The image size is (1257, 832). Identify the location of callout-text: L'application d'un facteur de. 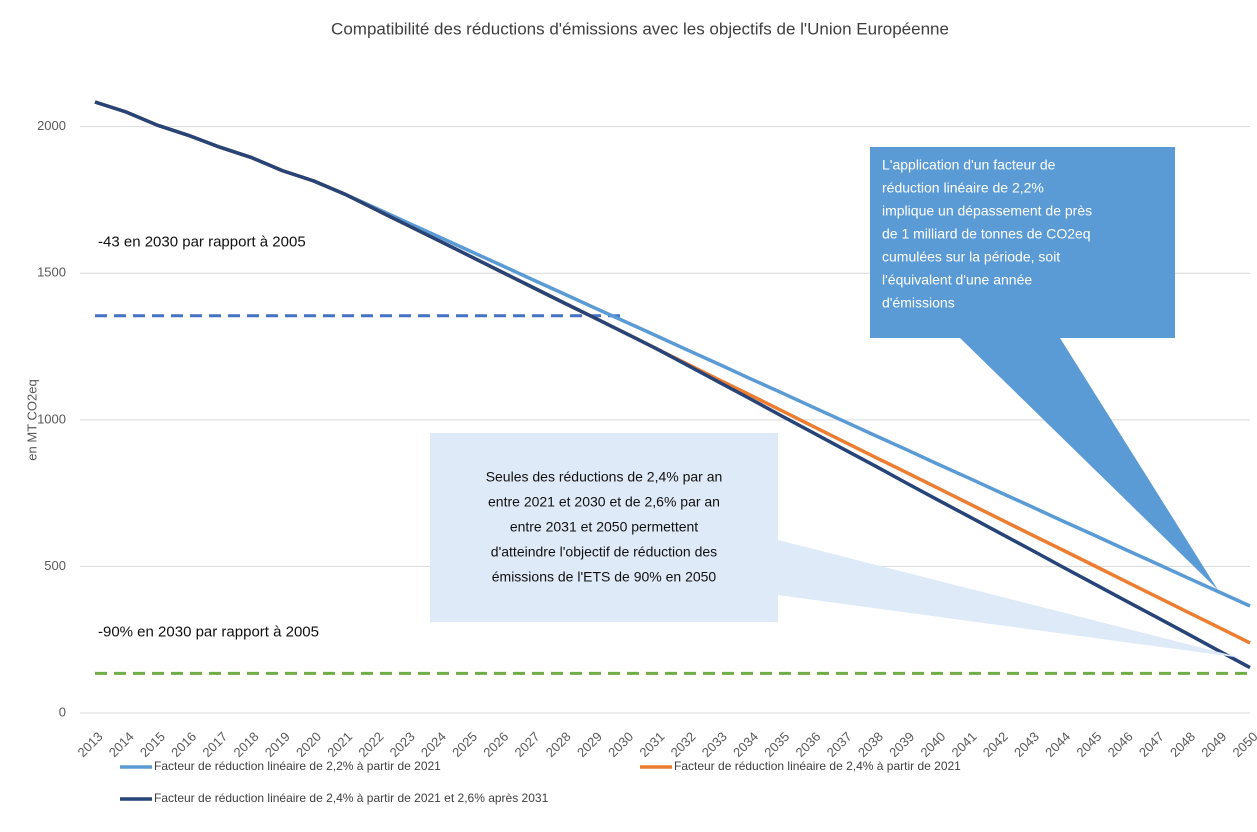
(969, 165).